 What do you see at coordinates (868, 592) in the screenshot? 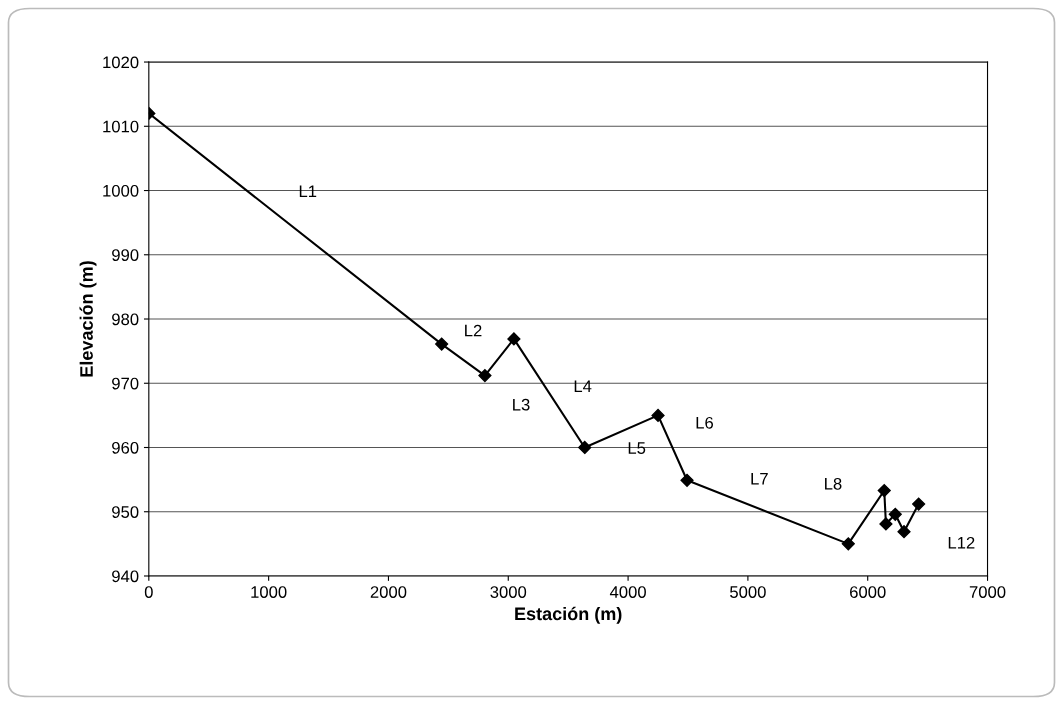
I see `x-tick-label: 6000` at bounding box center [868, 592].